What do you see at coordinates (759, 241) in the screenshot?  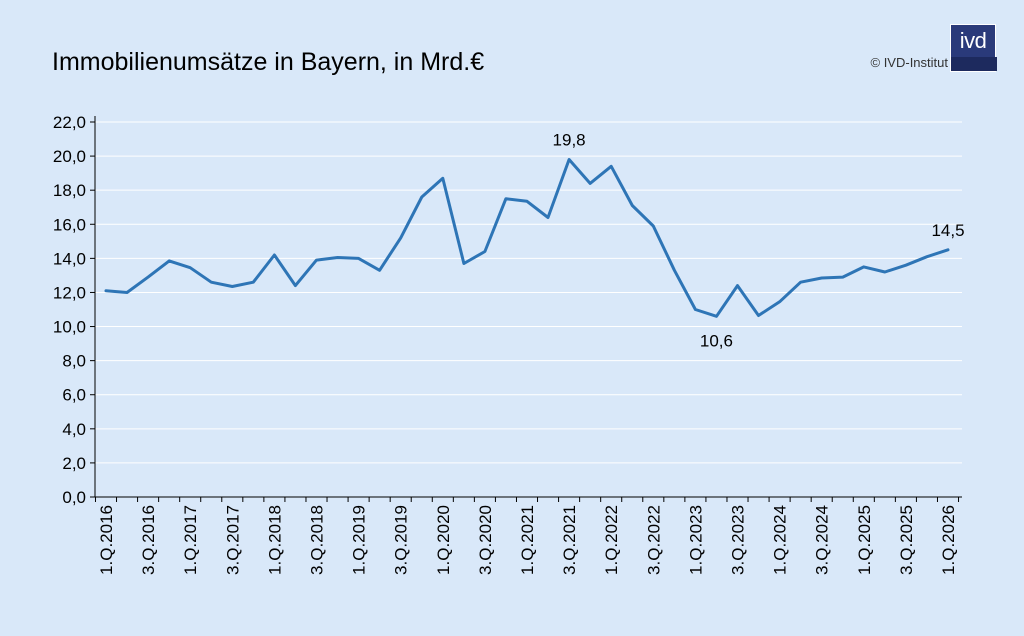 I see `data-labels: 19,8 10,6 14,5` at bounding box center [759, 241].